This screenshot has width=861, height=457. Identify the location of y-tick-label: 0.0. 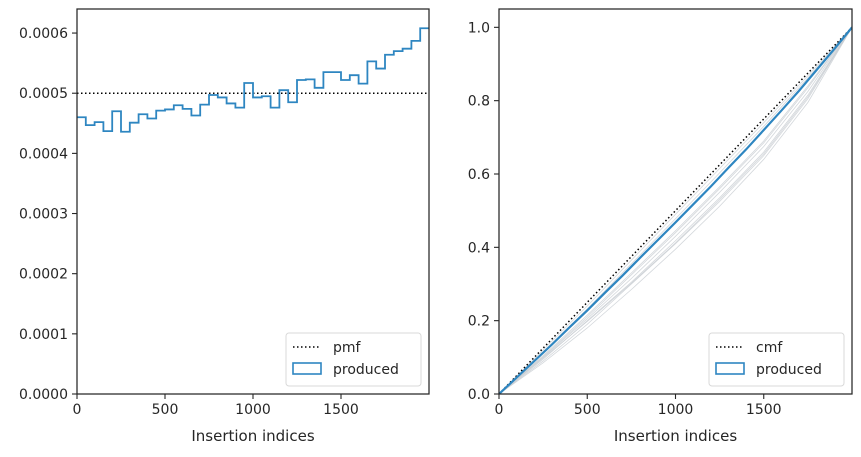
(479, 395).